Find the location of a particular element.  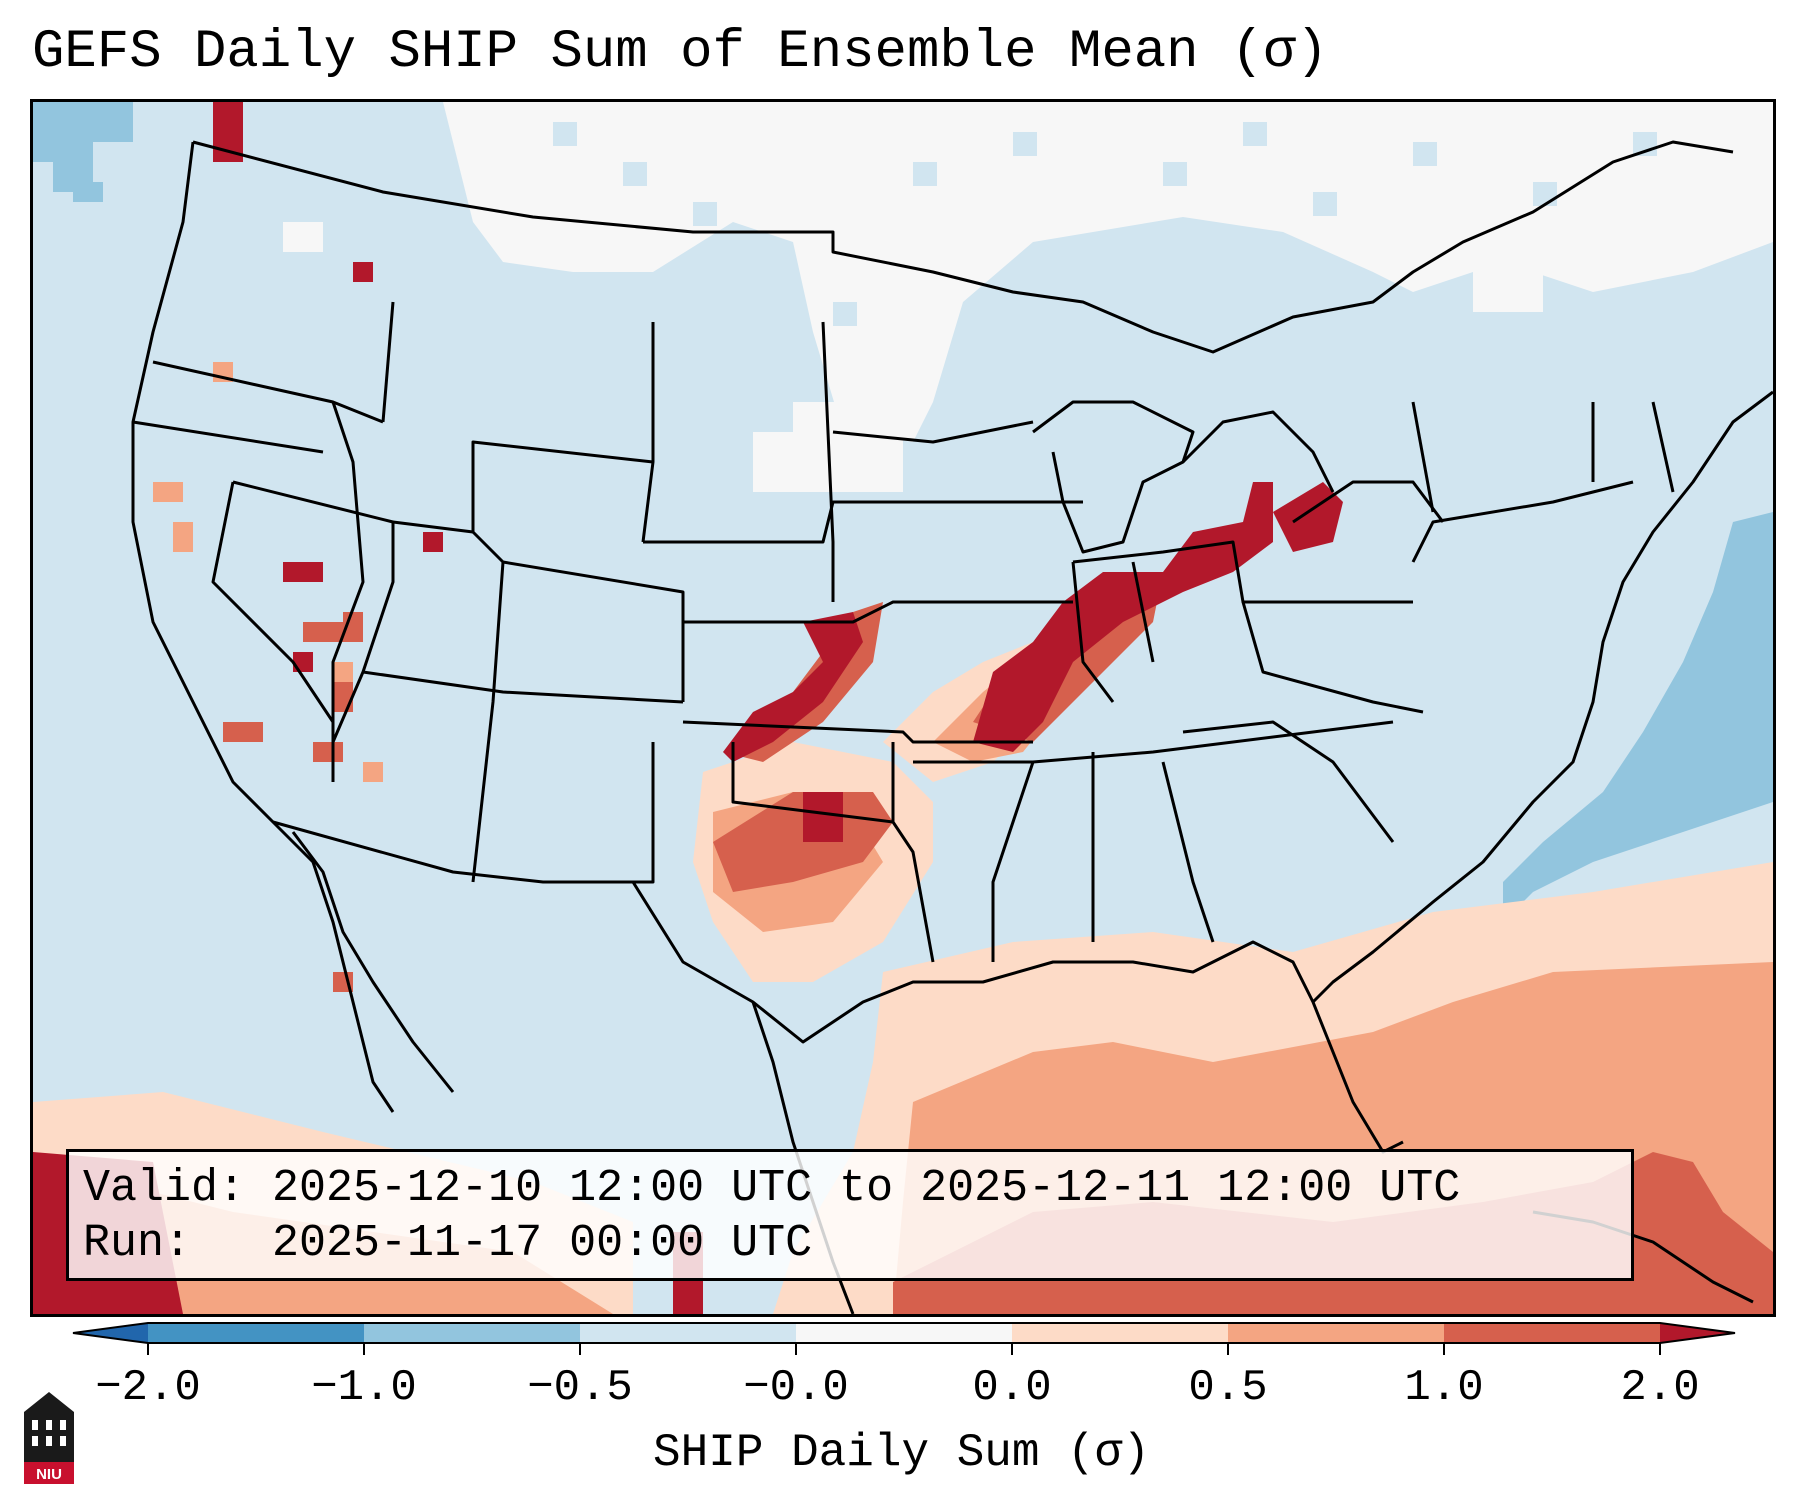

field-sparse-pixels is located at coordinates (1105, 224).